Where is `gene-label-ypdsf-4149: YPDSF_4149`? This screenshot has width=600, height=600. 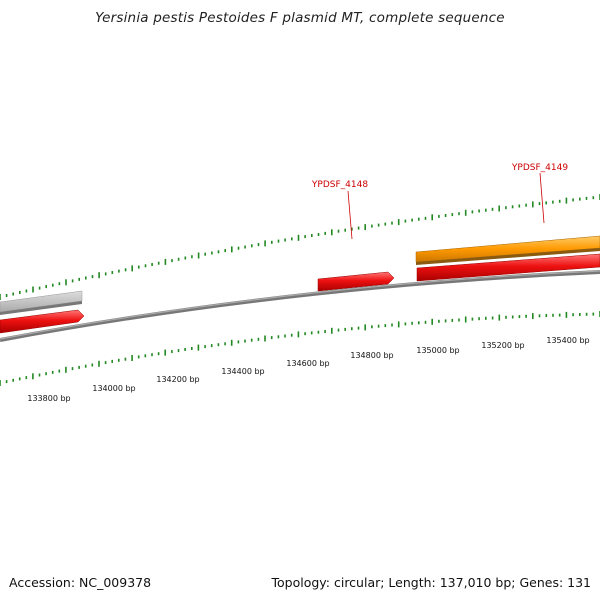
gene-label-ypdsf-4149: YPDSF_4149 is located at coordinates (539, 168).